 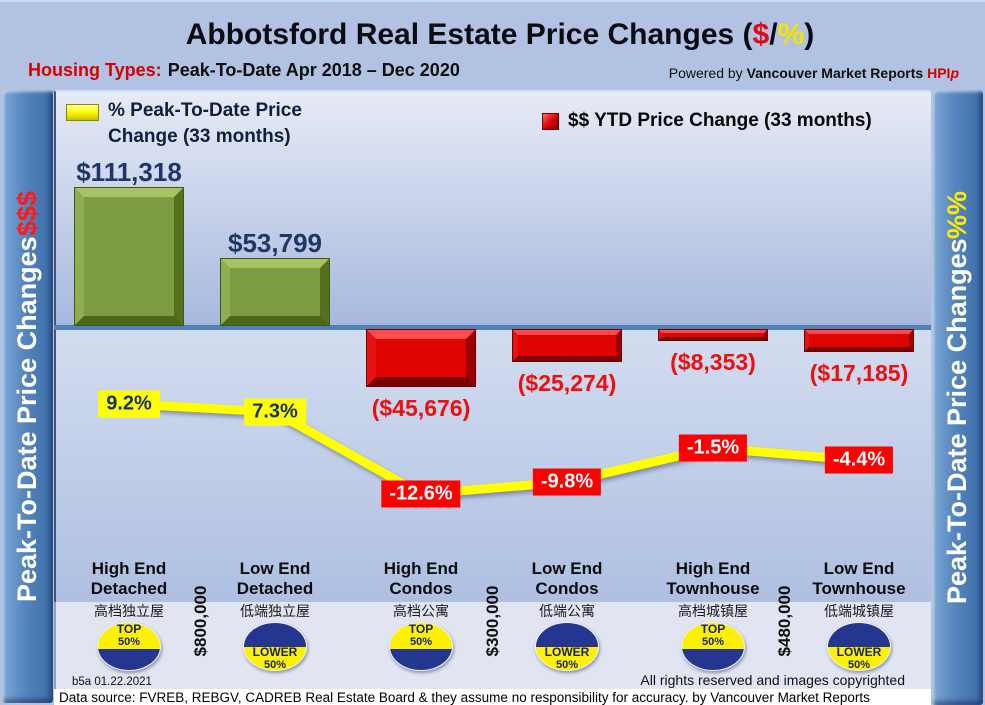 What do you see at coordinates (492, 327) in the screenshot?
I see `zero-axis-line` at bounding box center [492, 327].